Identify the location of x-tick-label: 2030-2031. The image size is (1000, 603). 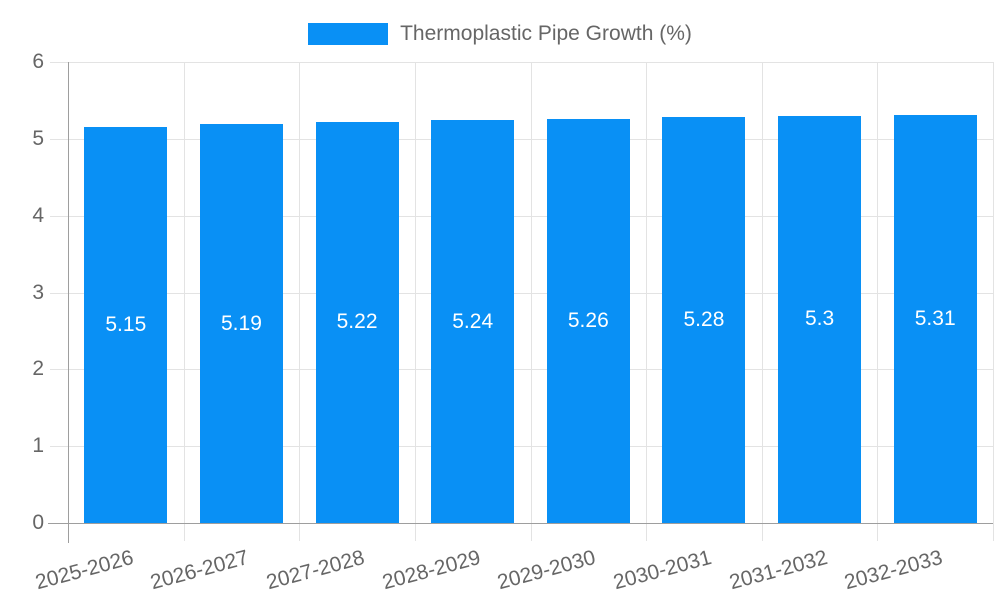
(662, 570).